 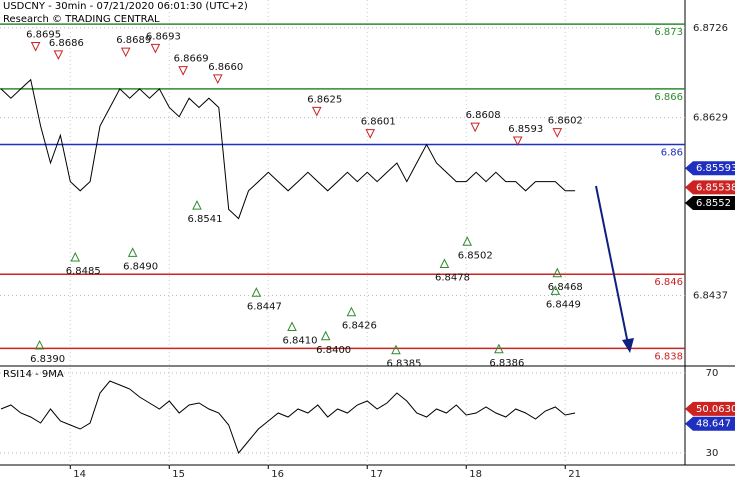 What do you see at coordinates (712, 453) in the screenshot?
I see `y-tick-label: 30` at bounding box center [712, 453].